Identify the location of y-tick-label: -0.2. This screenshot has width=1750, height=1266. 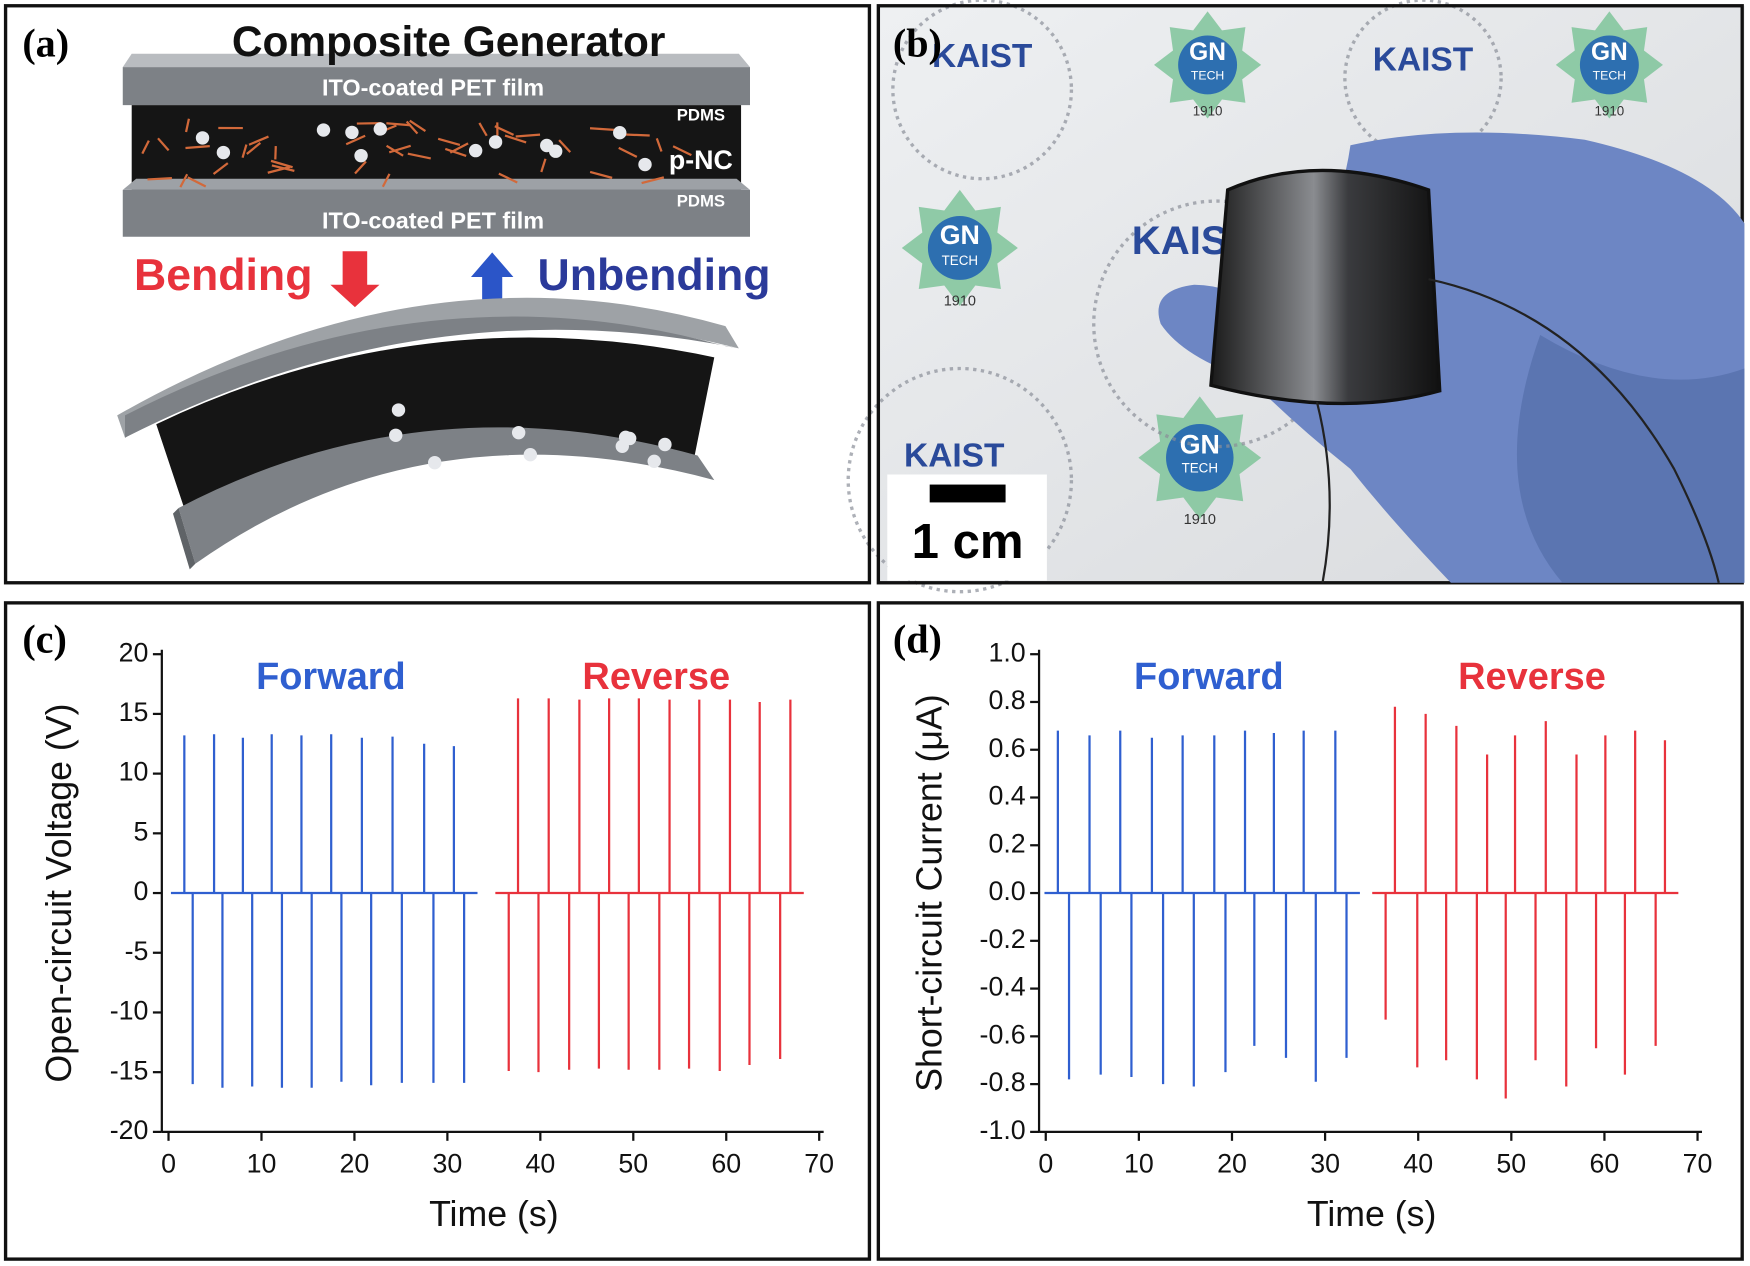
(1003, 939).